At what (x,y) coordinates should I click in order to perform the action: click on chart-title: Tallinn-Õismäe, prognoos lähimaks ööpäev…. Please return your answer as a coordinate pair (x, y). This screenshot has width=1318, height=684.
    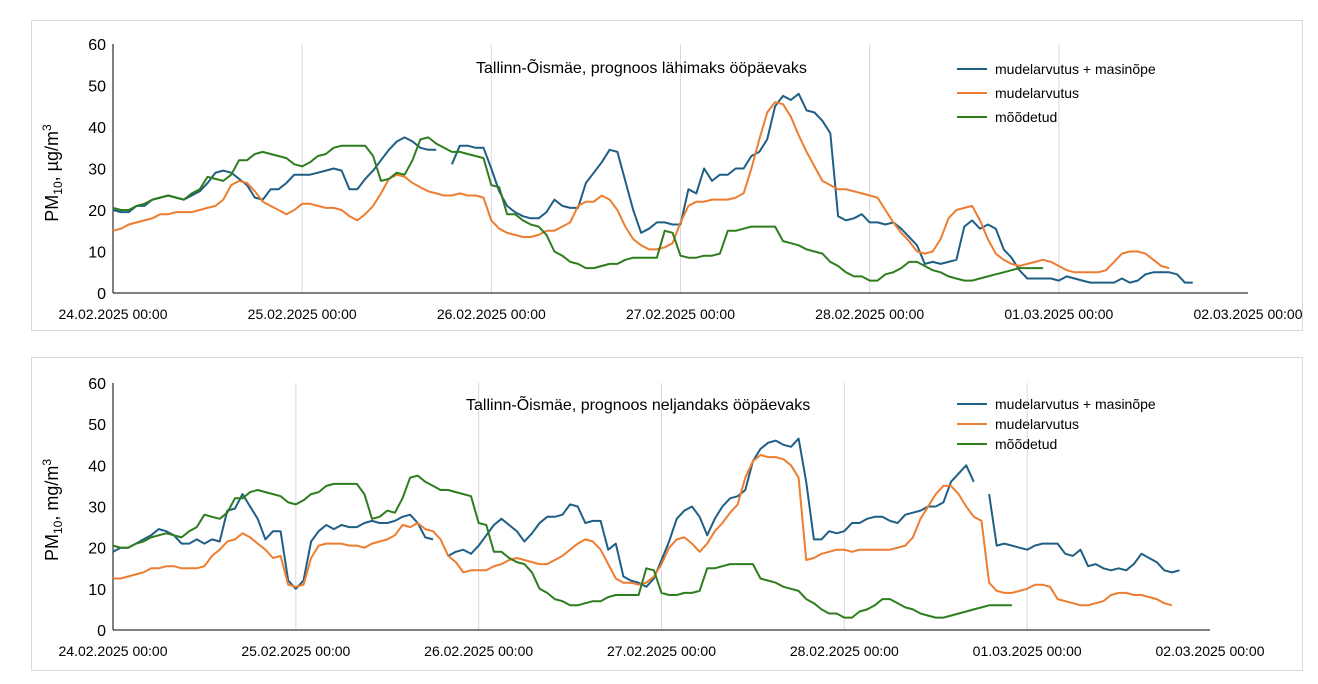
    Looking at the image, I should click on (641, 67).